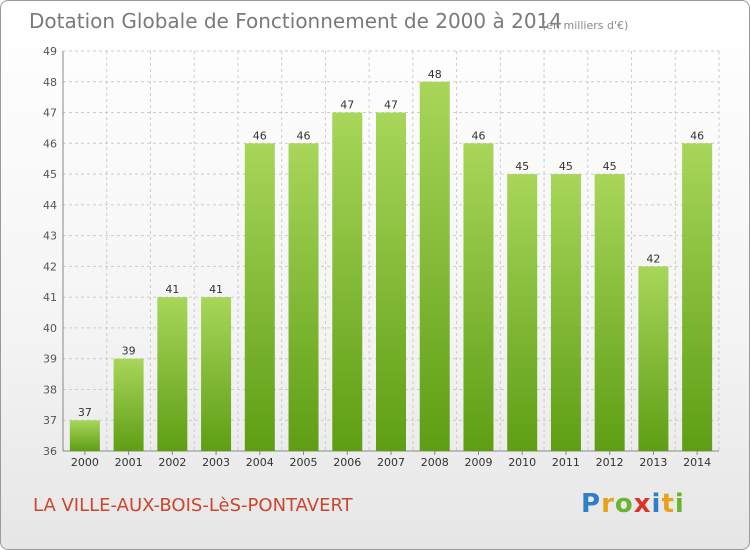  I want to click on y-tick-label: 48, so click(50, 82).